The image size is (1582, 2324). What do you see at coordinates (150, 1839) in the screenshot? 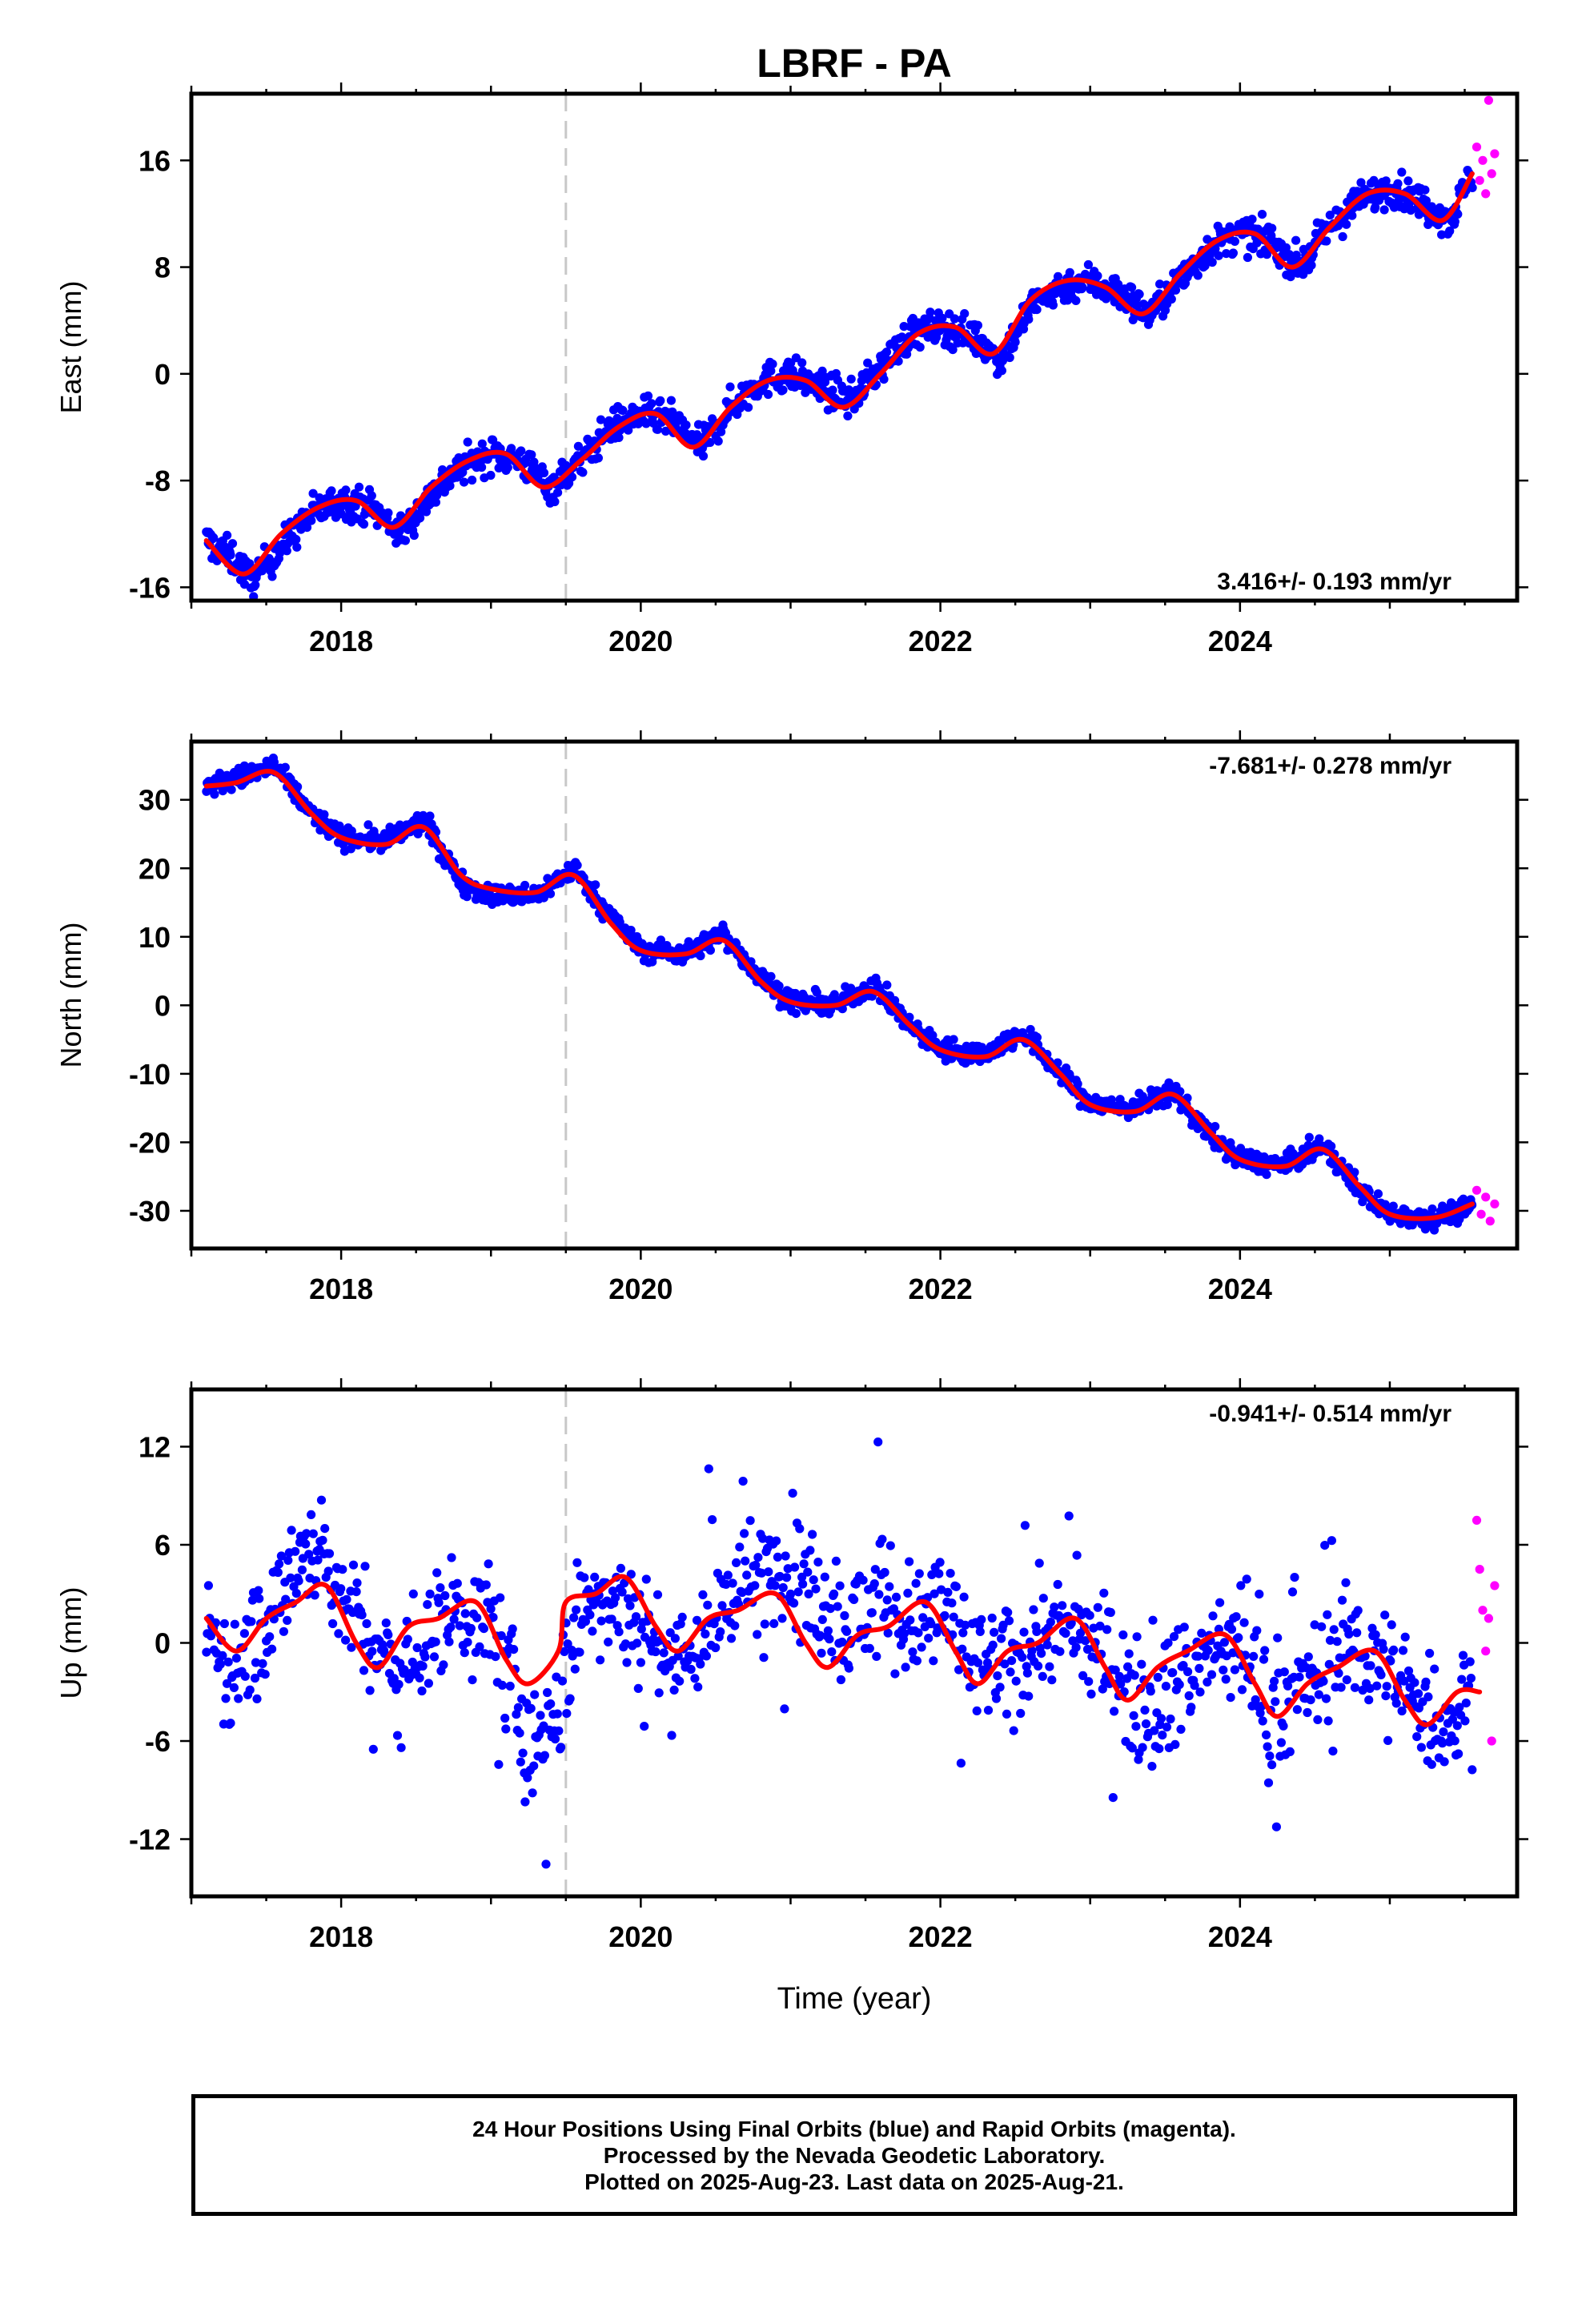
I see `y-tick-label: -12` at bounding box center [150, 1839].